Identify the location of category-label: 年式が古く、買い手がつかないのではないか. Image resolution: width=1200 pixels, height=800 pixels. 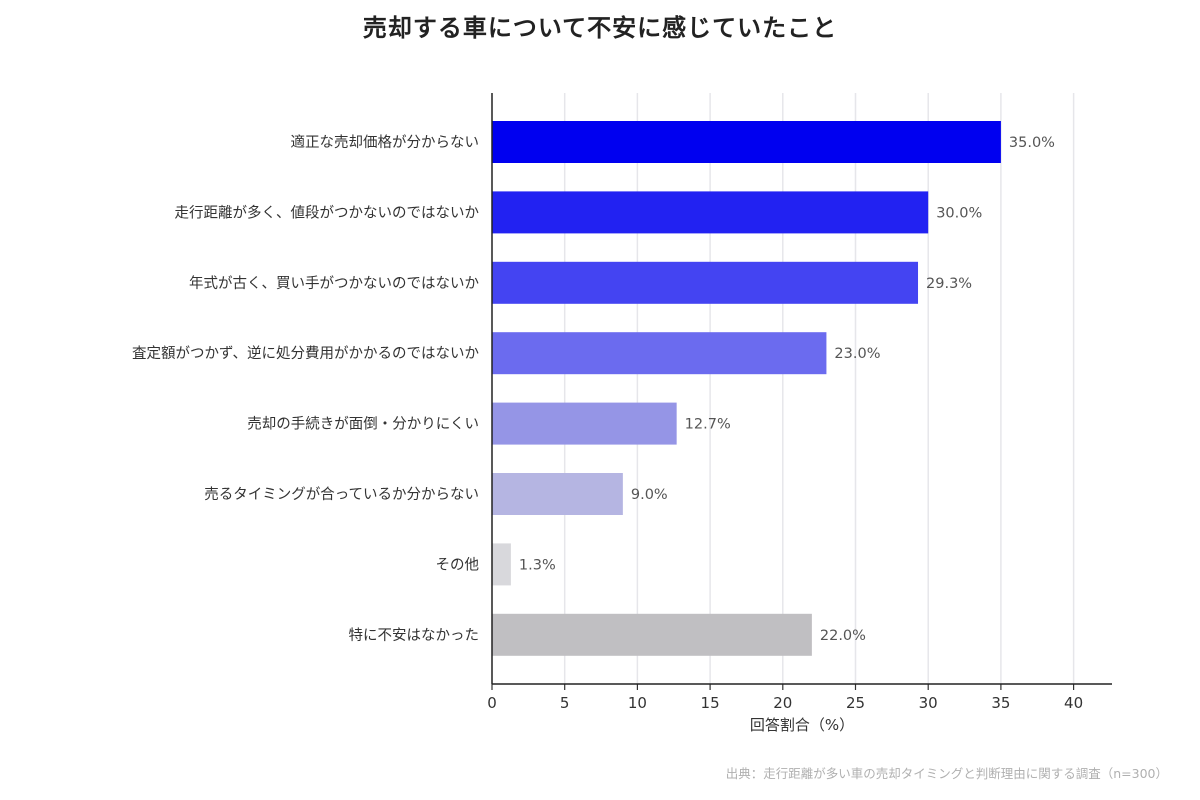
(334, 283).